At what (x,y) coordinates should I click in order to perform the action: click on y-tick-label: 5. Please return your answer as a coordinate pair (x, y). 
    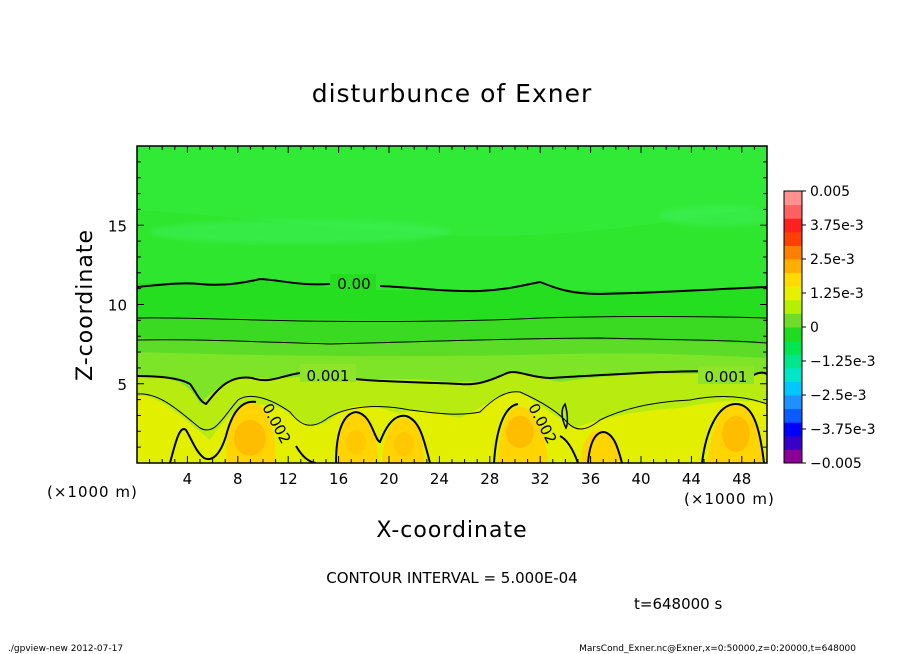
    Looking at the image, I should click on (122, 385).